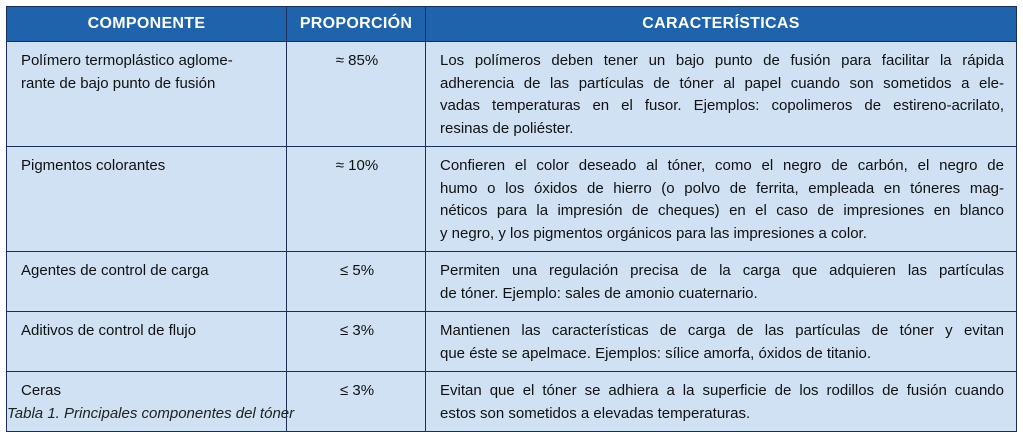 Image resolution: width=1023 pixels, height=432 pixels. I want to click on table-cell: Aditivos de control de flujo, so click(146, 341).